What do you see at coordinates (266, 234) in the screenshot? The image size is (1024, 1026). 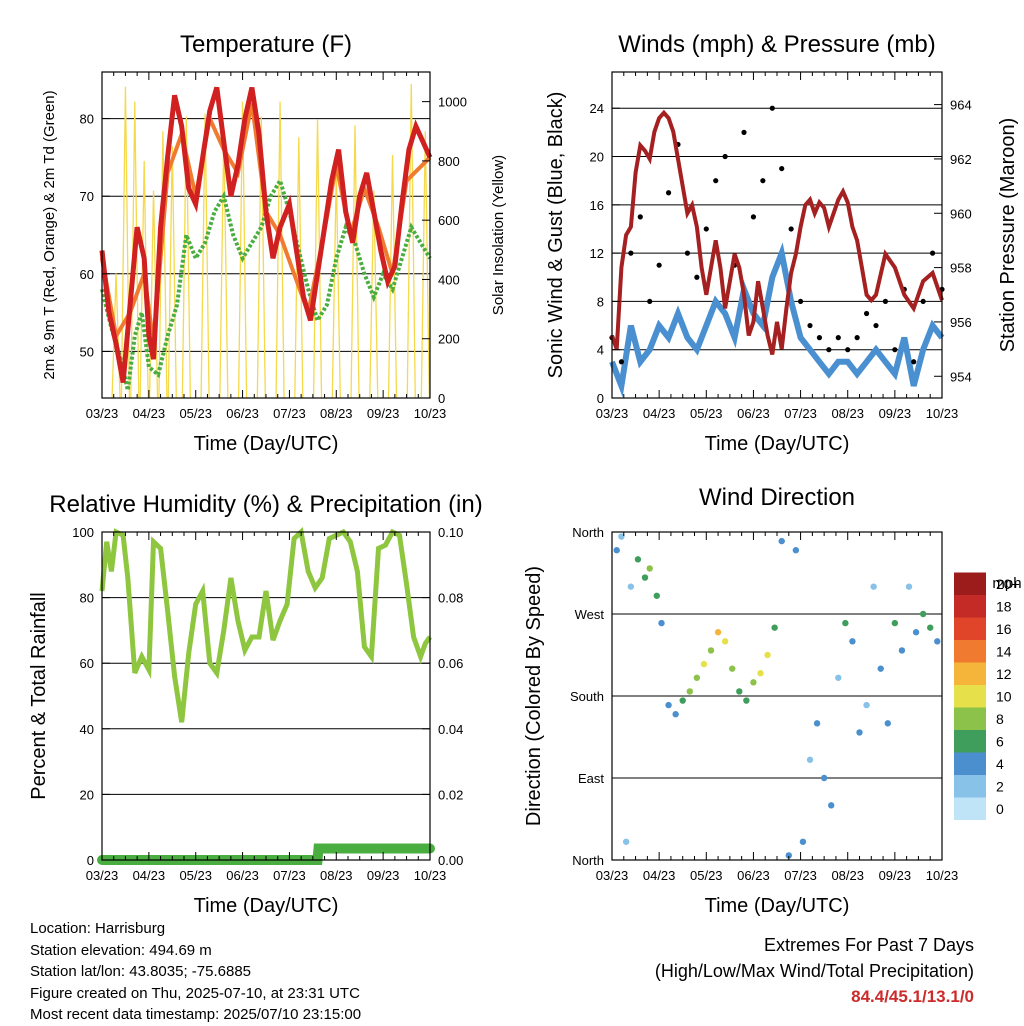 I see `temp-2m-line` at bounding box center [266, 234].